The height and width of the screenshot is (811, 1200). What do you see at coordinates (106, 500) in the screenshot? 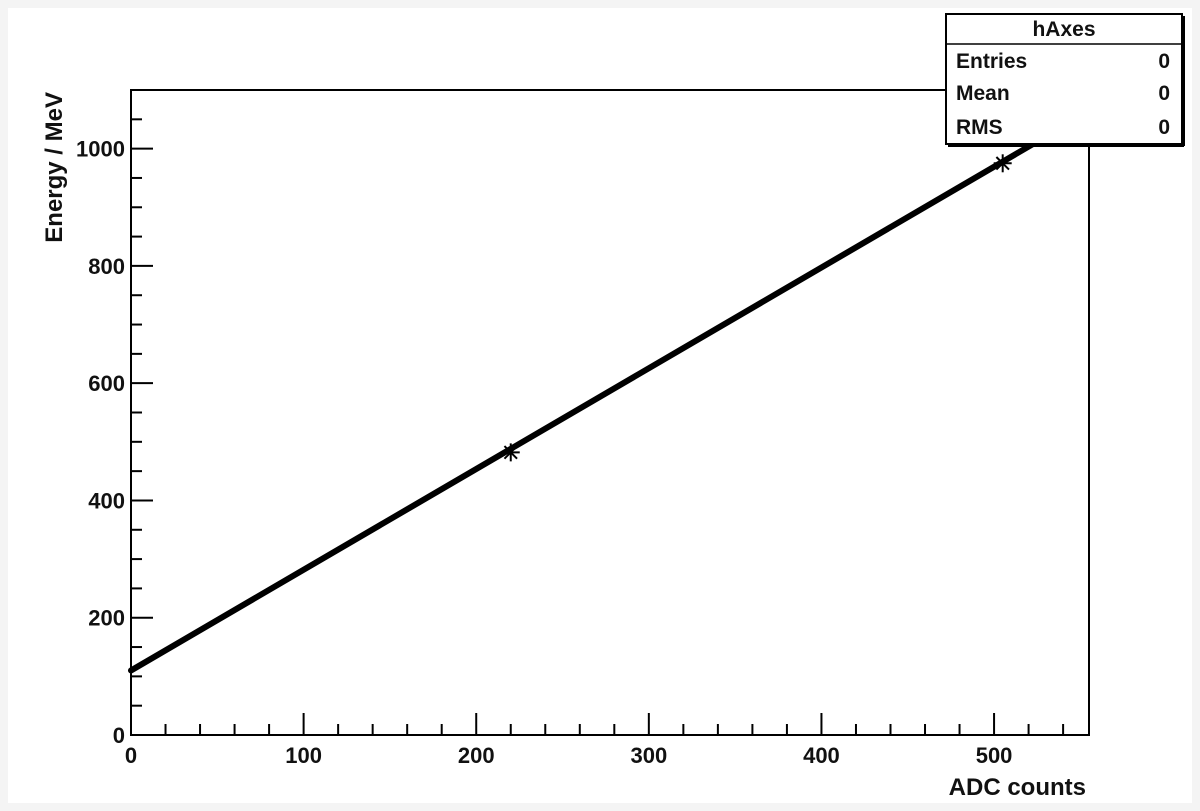
I see `y-tick-label: 400` at bounding box center [106, 500].